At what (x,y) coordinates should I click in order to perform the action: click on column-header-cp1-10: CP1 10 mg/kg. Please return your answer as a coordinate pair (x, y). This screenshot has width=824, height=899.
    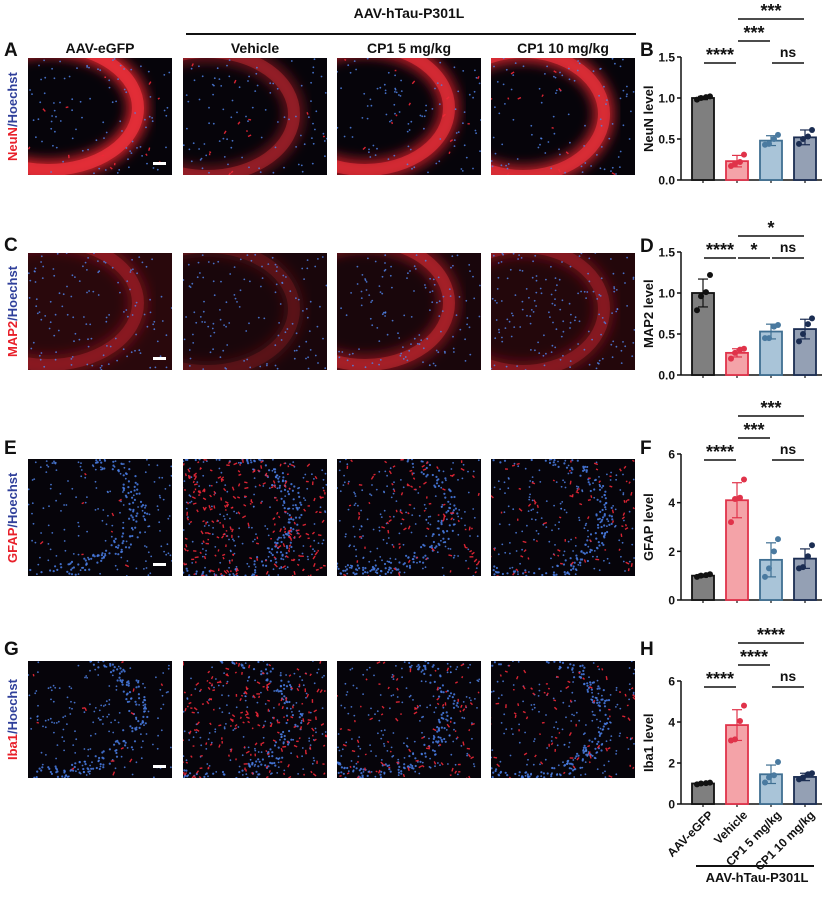
    Looking at the image, I should click on (563, 48).